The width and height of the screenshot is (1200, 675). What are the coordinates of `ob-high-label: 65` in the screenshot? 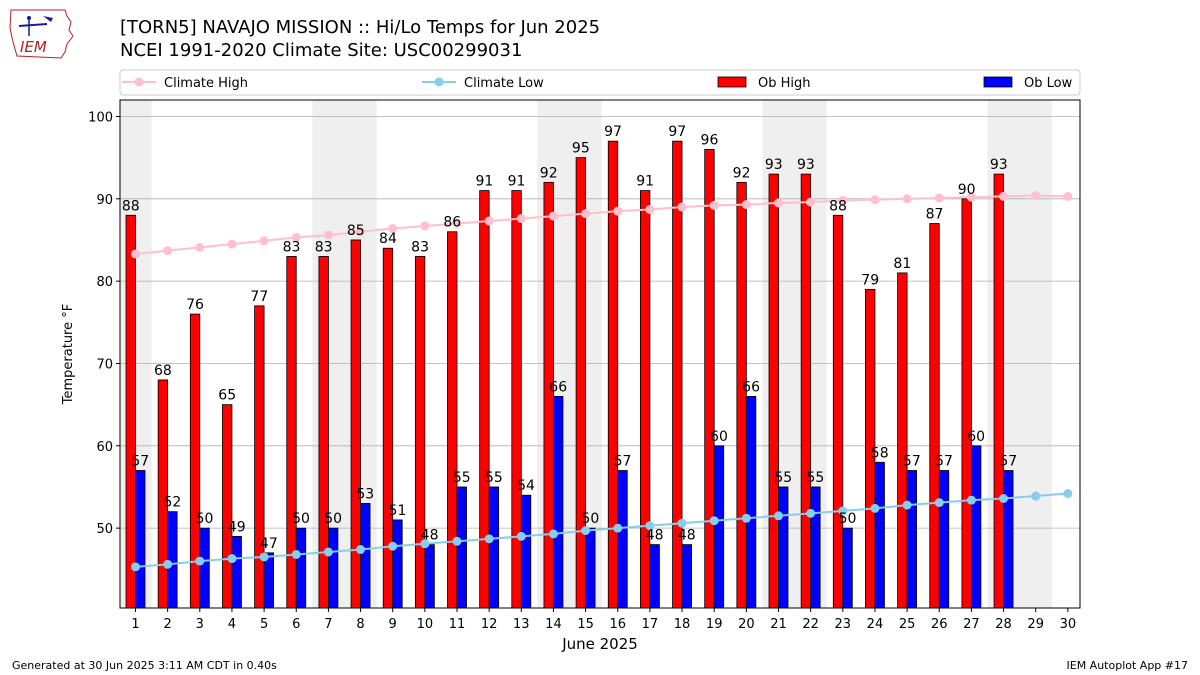 It's located at (227, 396).